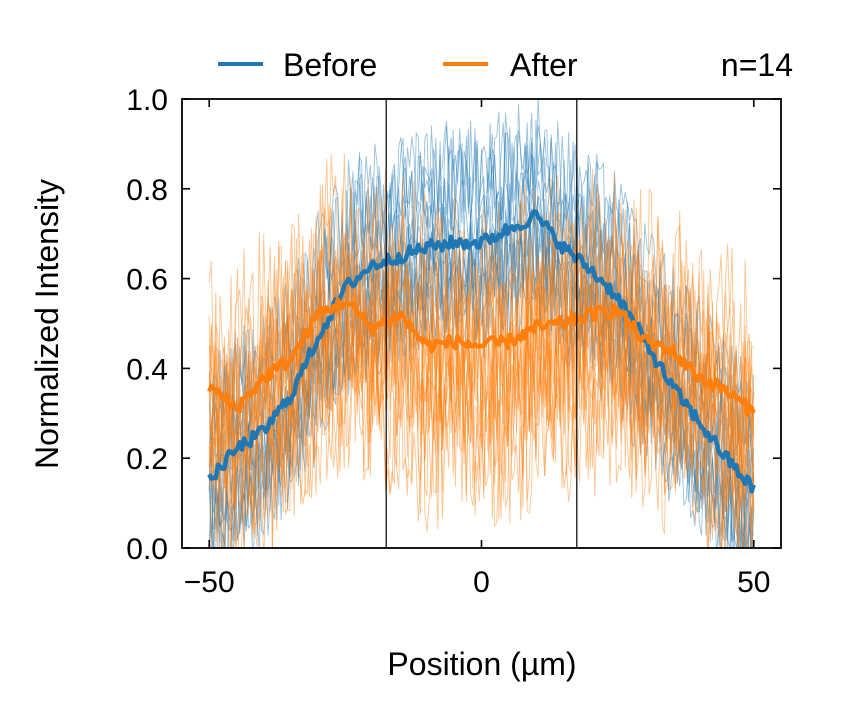 This screenshot has height=716, width=841. I want to click on y-tick-label: 0.0, so click(147, 549).